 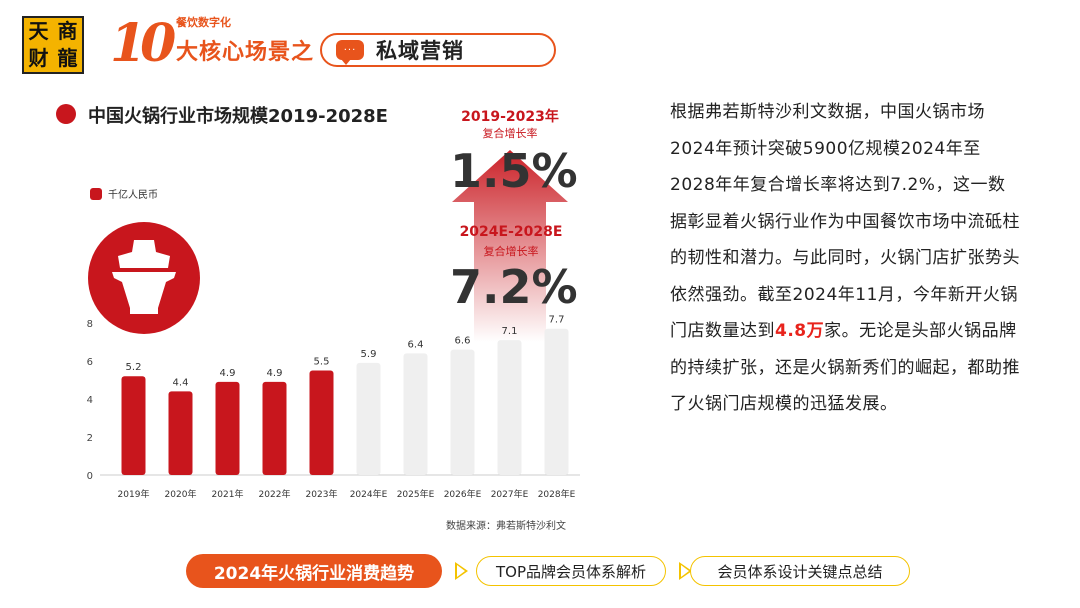 What do you see at coordinates (514, 287) in the screenshot?
I see `cagr-forecast-value: 7.2%` at bounding box center [514, 287].